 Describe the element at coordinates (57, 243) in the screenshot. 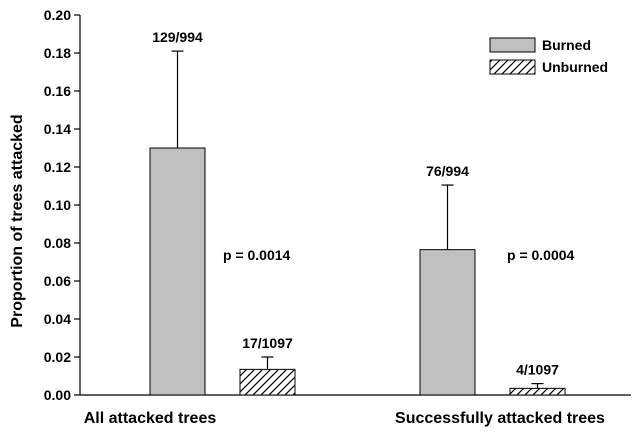

I see `y-tick-label: 0.08` at that location.